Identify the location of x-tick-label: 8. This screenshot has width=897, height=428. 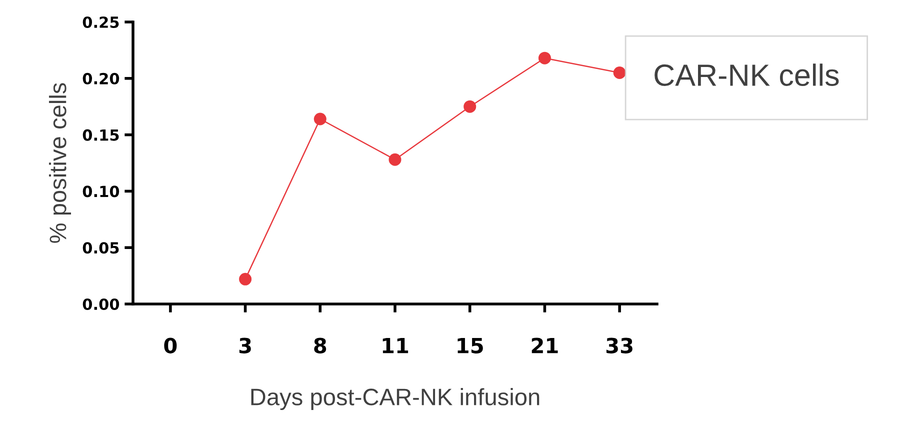
(320, 346).